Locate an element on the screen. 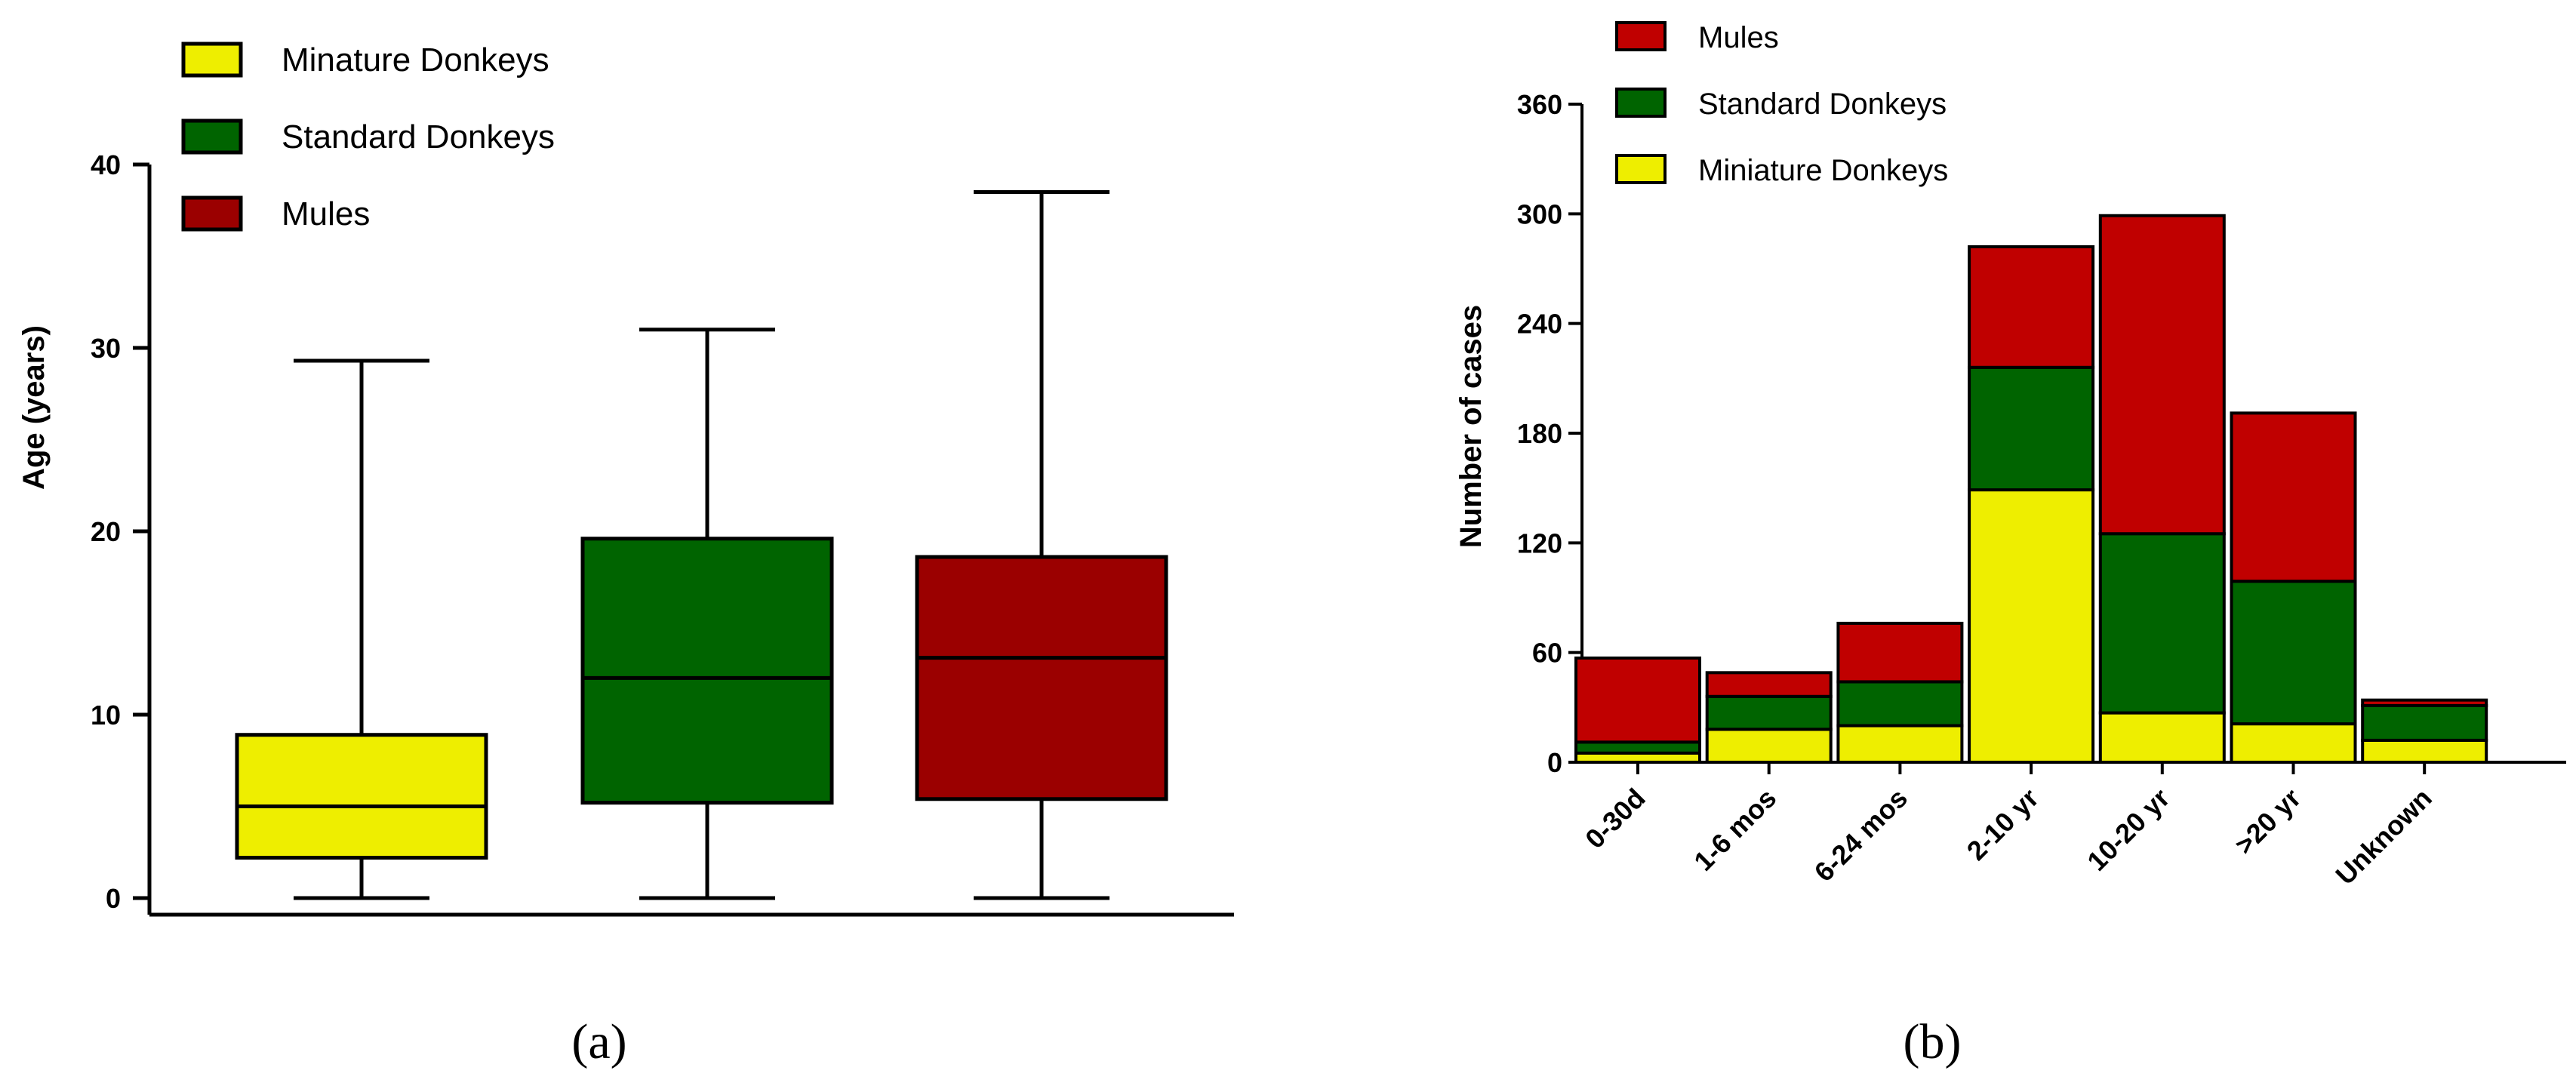 The width and height of the screenshot is (2576, 1089). bar-standard-donkeys-0-30d is located at coordinates (1638, 747).